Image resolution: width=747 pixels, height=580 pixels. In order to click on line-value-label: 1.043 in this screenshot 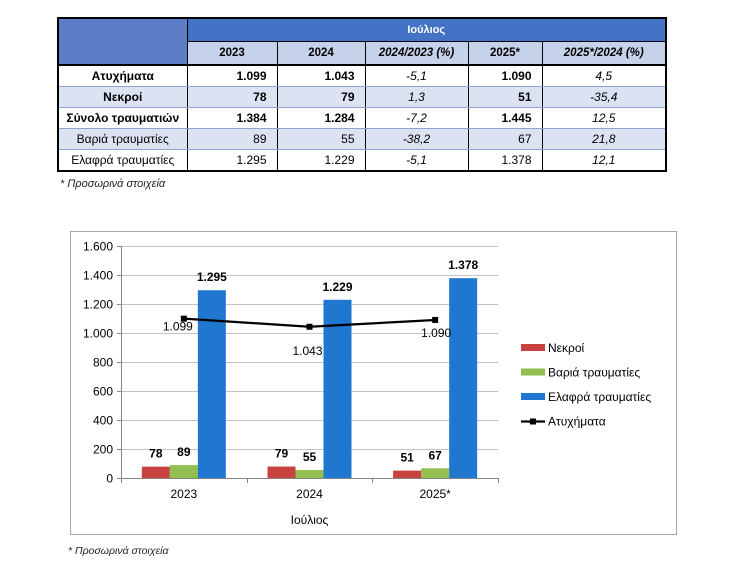, I will do `click(307, 351)`.